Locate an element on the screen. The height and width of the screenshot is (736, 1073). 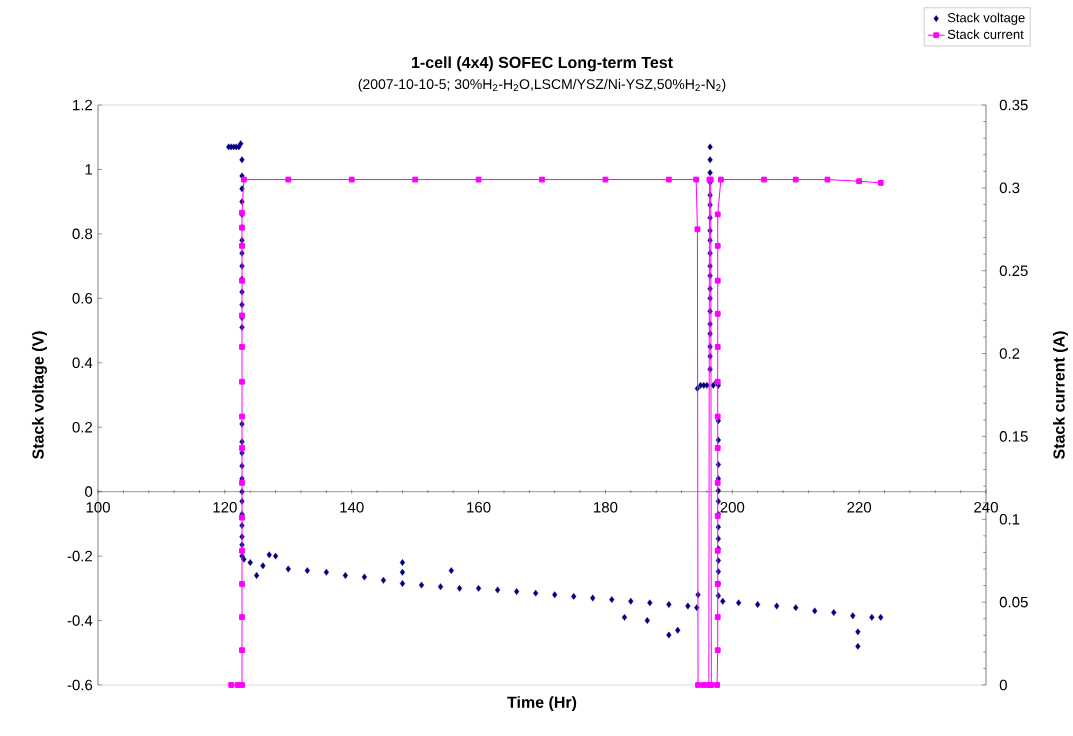
y2-tick-label: 0.05 is located at coordinates (1013, 602).